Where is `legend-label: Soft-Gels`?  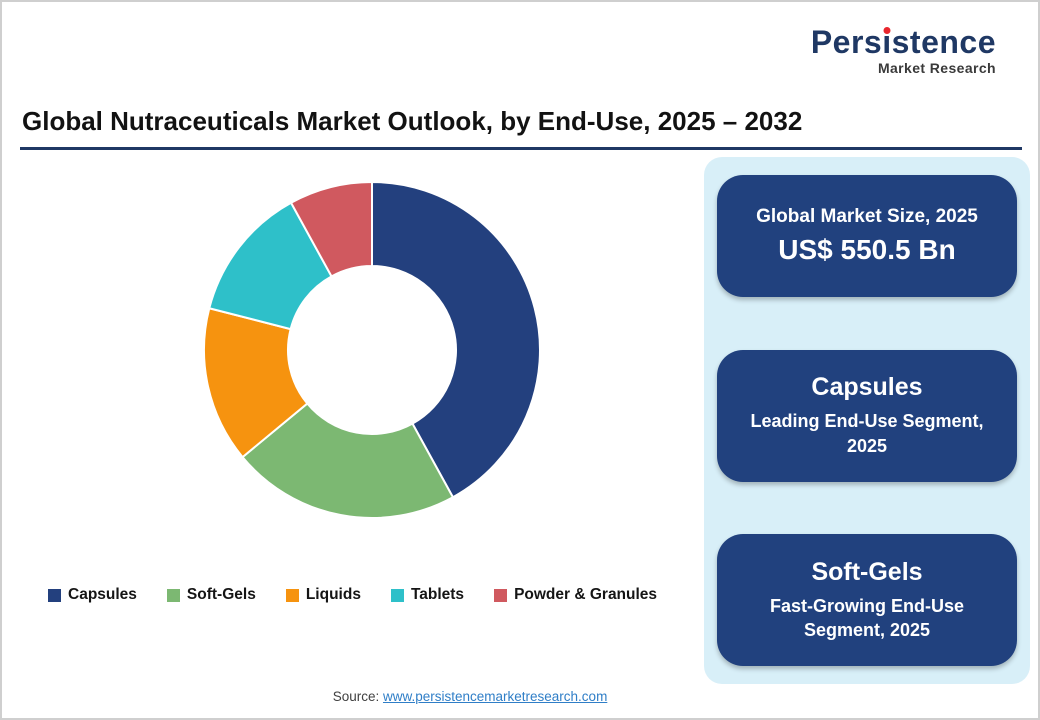 legend-label: Soft-Gels is located at coordinates (221, 594).